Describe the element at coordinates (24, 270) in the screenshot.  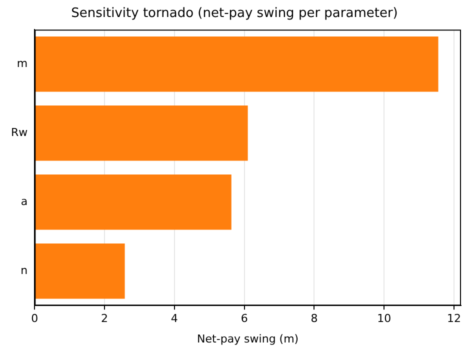
I see `y-tick-label: n` at that location.